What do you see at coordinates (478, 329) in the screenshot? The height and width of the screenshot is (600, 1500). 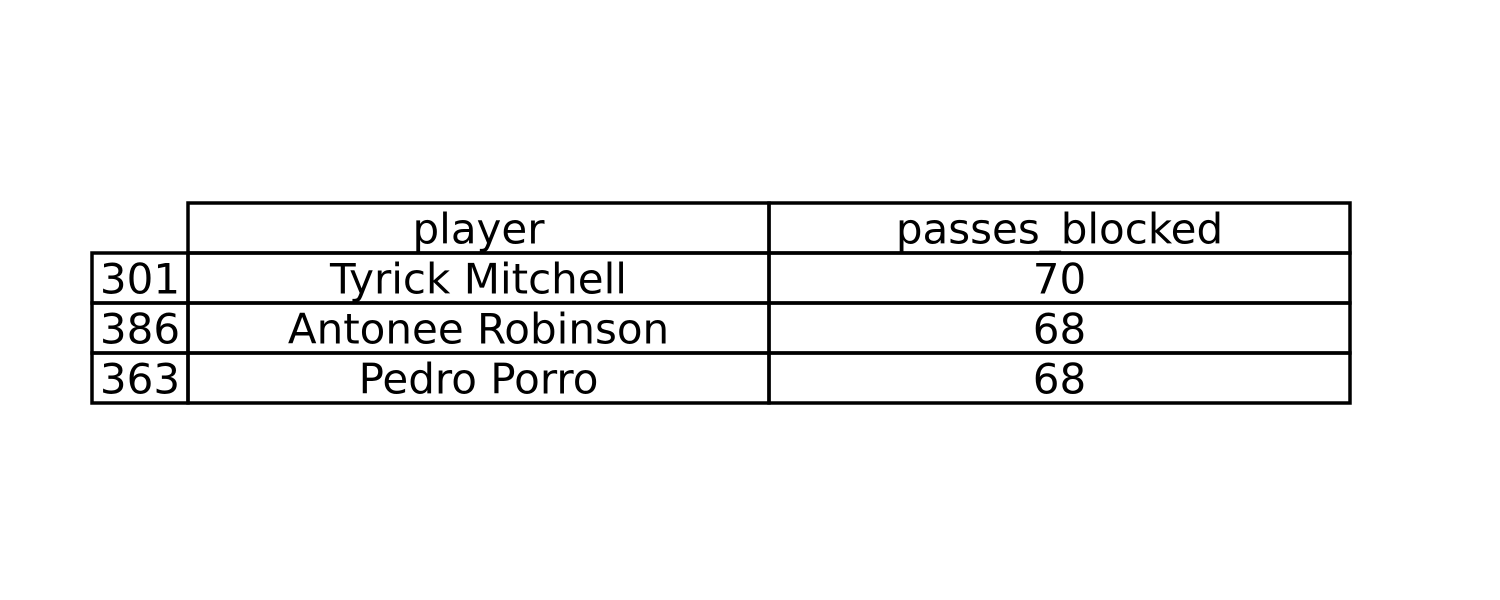 I see `table-cell-value: Antonee Robinson` at bounding box center [478, 329].